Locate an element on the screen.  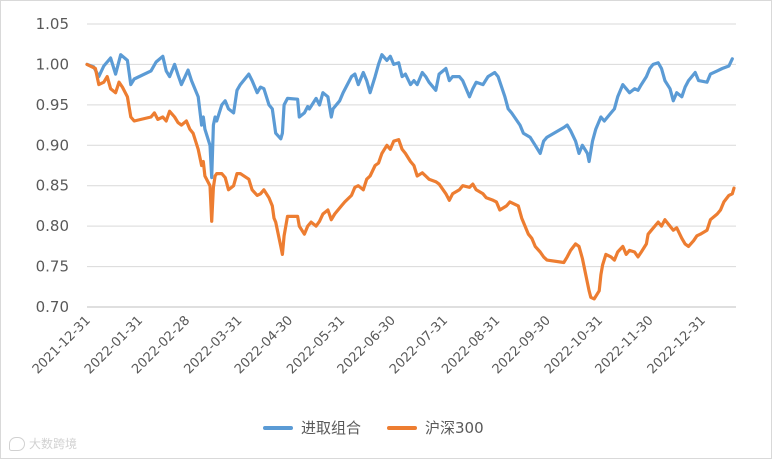
legend-item-series-2: 沪深300 is located at coordinates (435, 427).